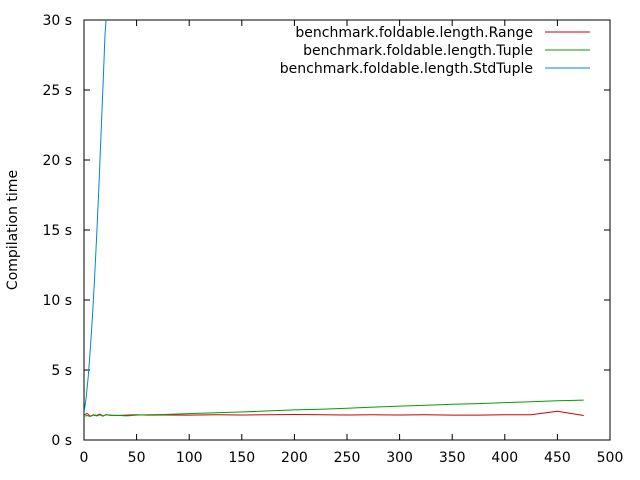 This screenshot has width=640, height=480. I want to click on legend-label: benchmark.foldable.length.StdTuple, so click(406, 69).